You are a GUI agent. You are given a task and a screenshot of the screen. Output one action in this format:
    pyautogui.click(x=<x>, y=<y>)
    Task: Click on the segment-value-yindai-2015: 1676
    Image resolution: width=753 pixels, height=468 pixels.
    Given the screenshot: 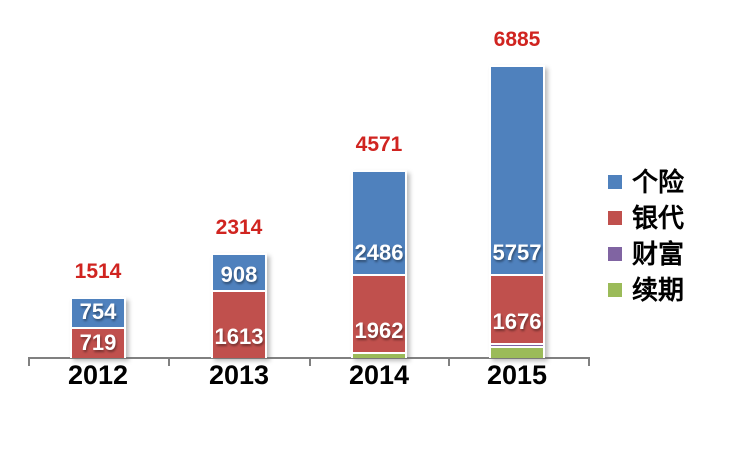 What is the action you would take?
    pyautogui.click(x=517, y=321)
    